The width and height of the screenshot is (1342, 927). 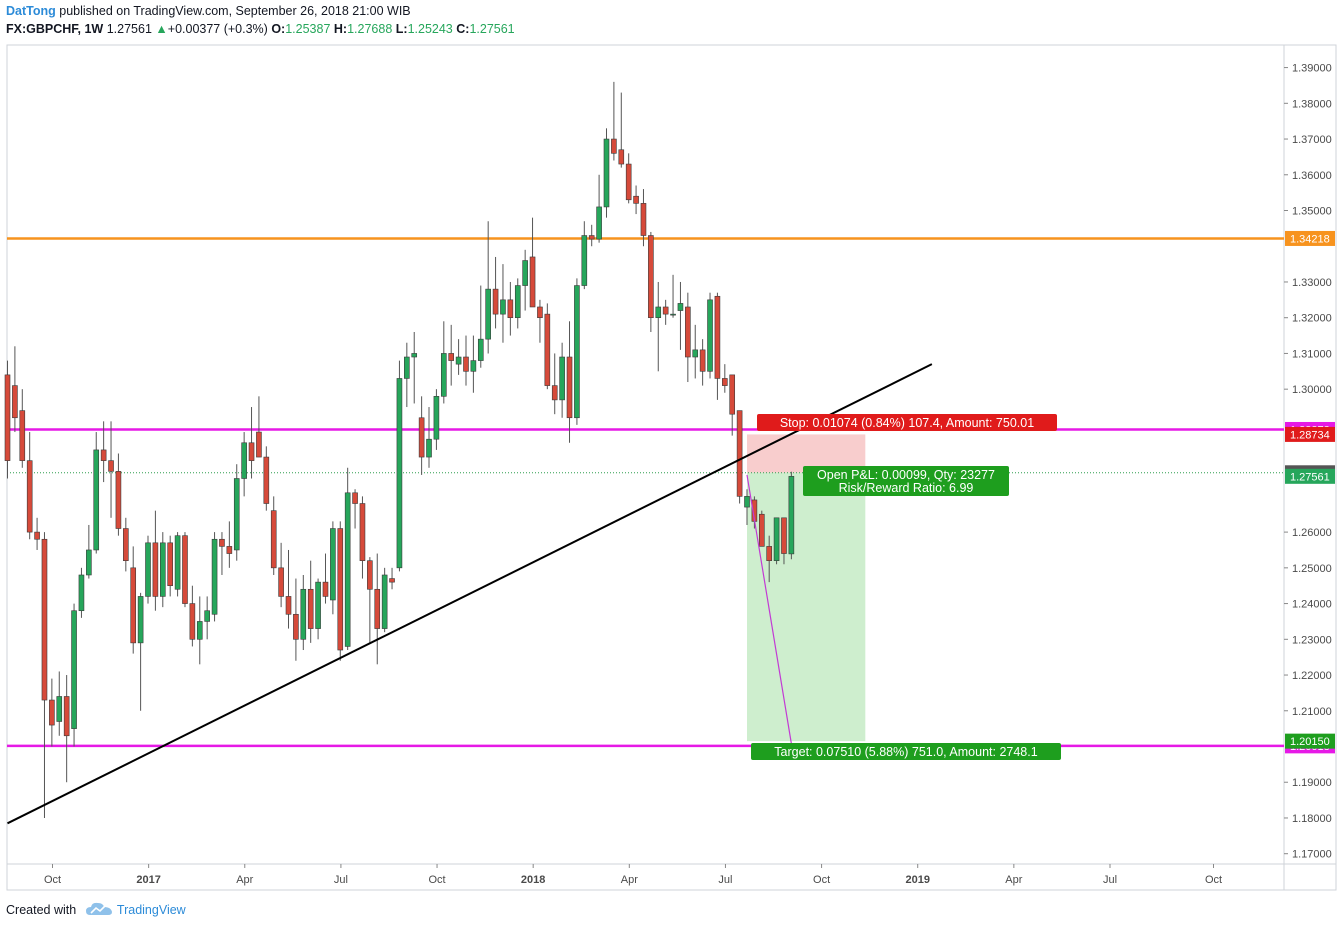 I want to click on pnl-label-box, so click(x=906, y=481).